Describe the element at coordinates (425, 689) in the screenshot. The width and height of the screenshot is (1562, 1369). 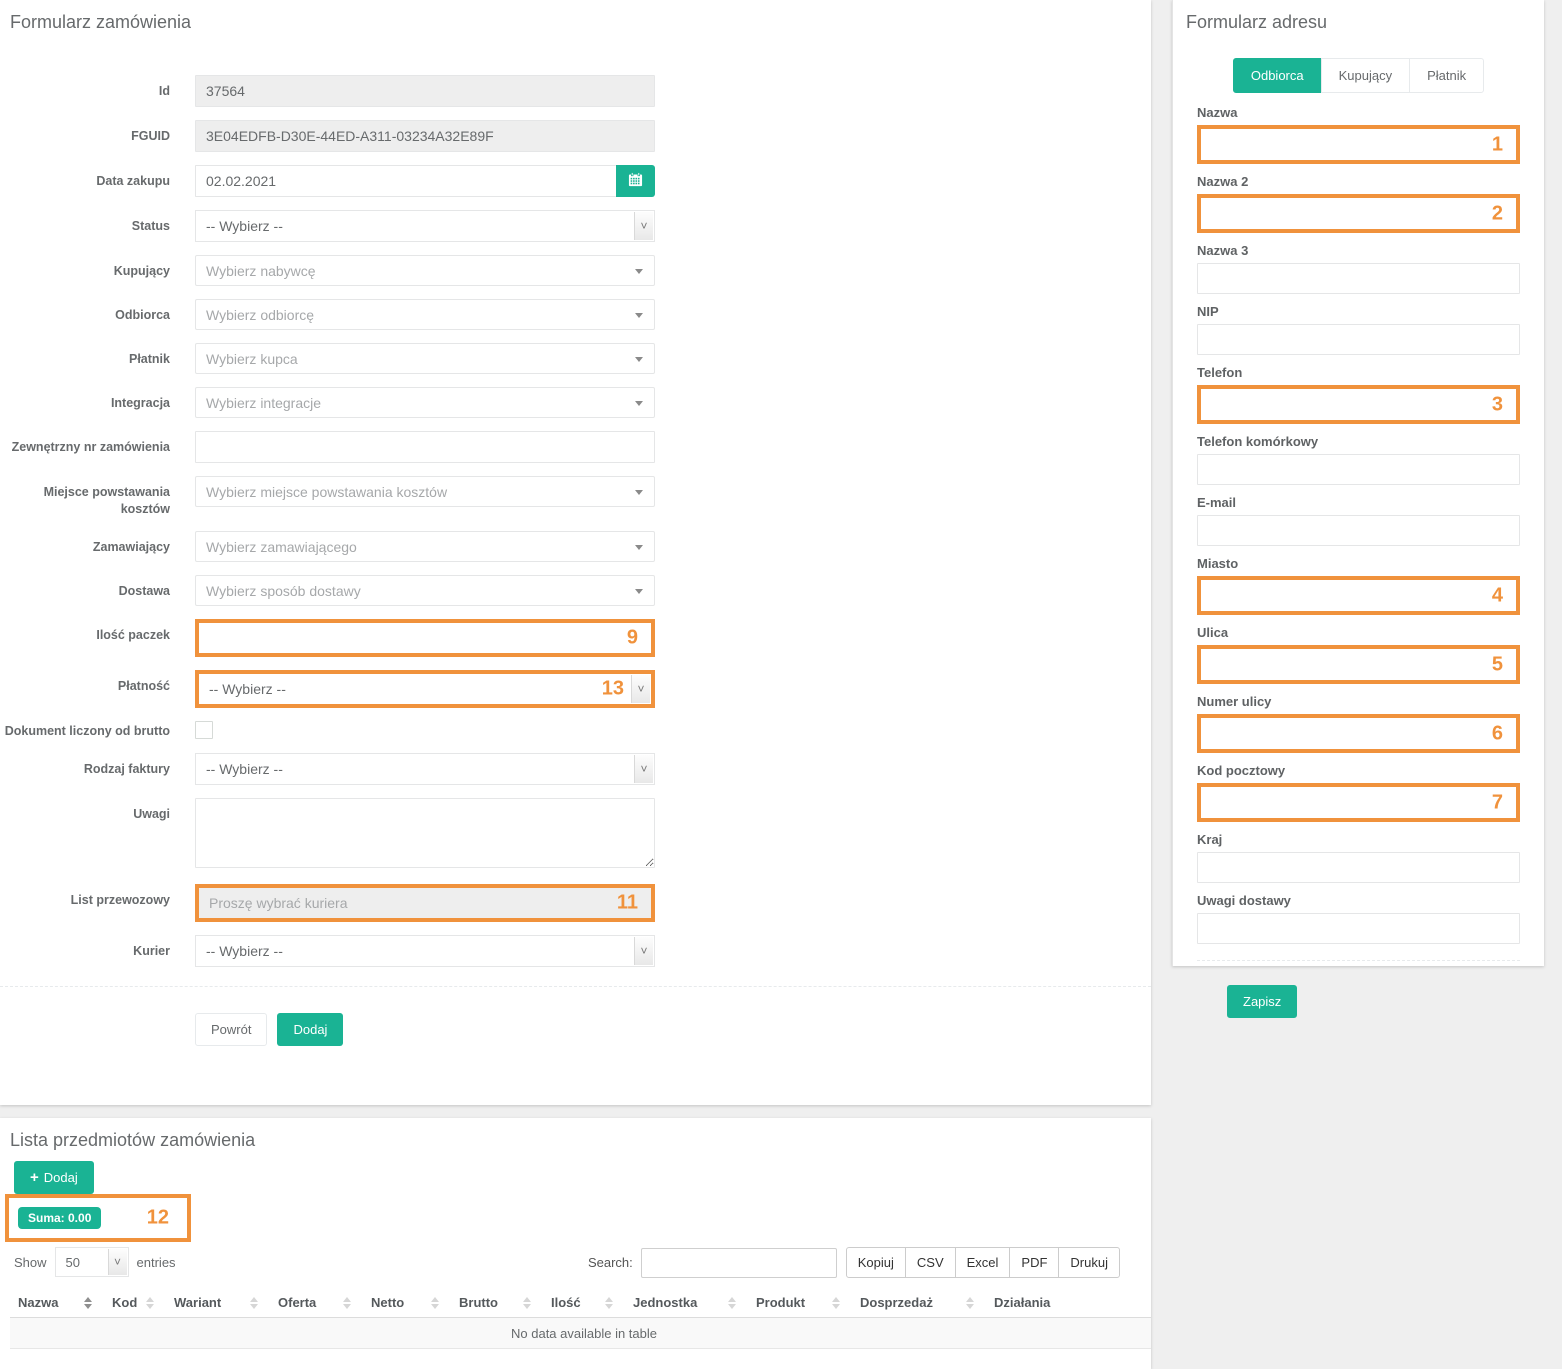
I see `payment-select: -- Wybierz -- ˅` at that location.